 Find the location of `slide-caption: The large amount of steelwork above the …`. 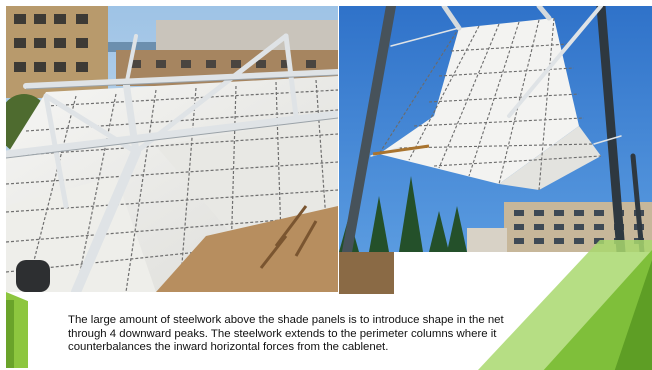

slide-caption: The large amount of steelwork above the … is located at coordinates (286, 333).